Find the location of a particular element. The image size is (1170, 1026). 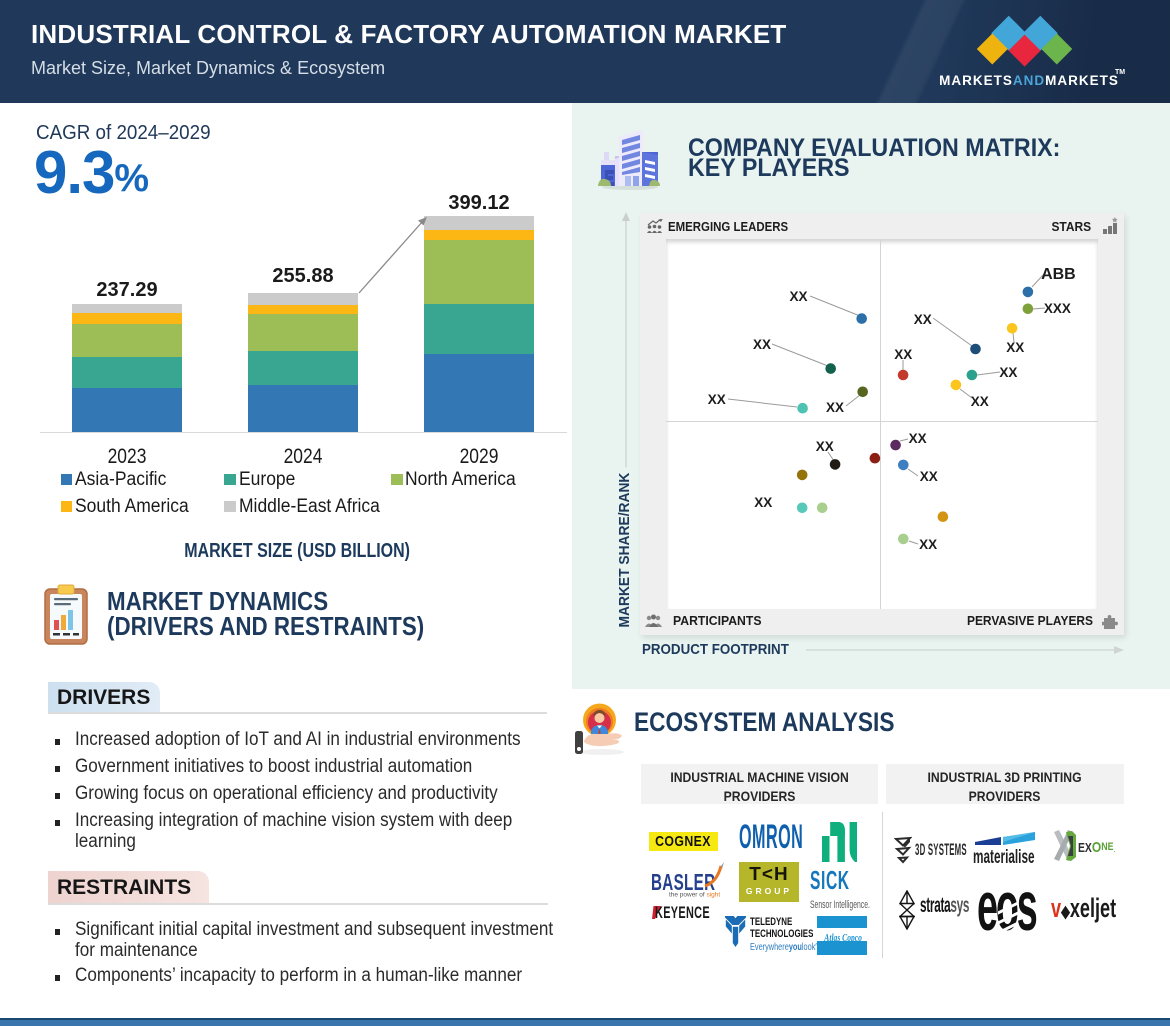

svg-text: MARKETSANDMARKETS is located at coordinates (1029, 80).